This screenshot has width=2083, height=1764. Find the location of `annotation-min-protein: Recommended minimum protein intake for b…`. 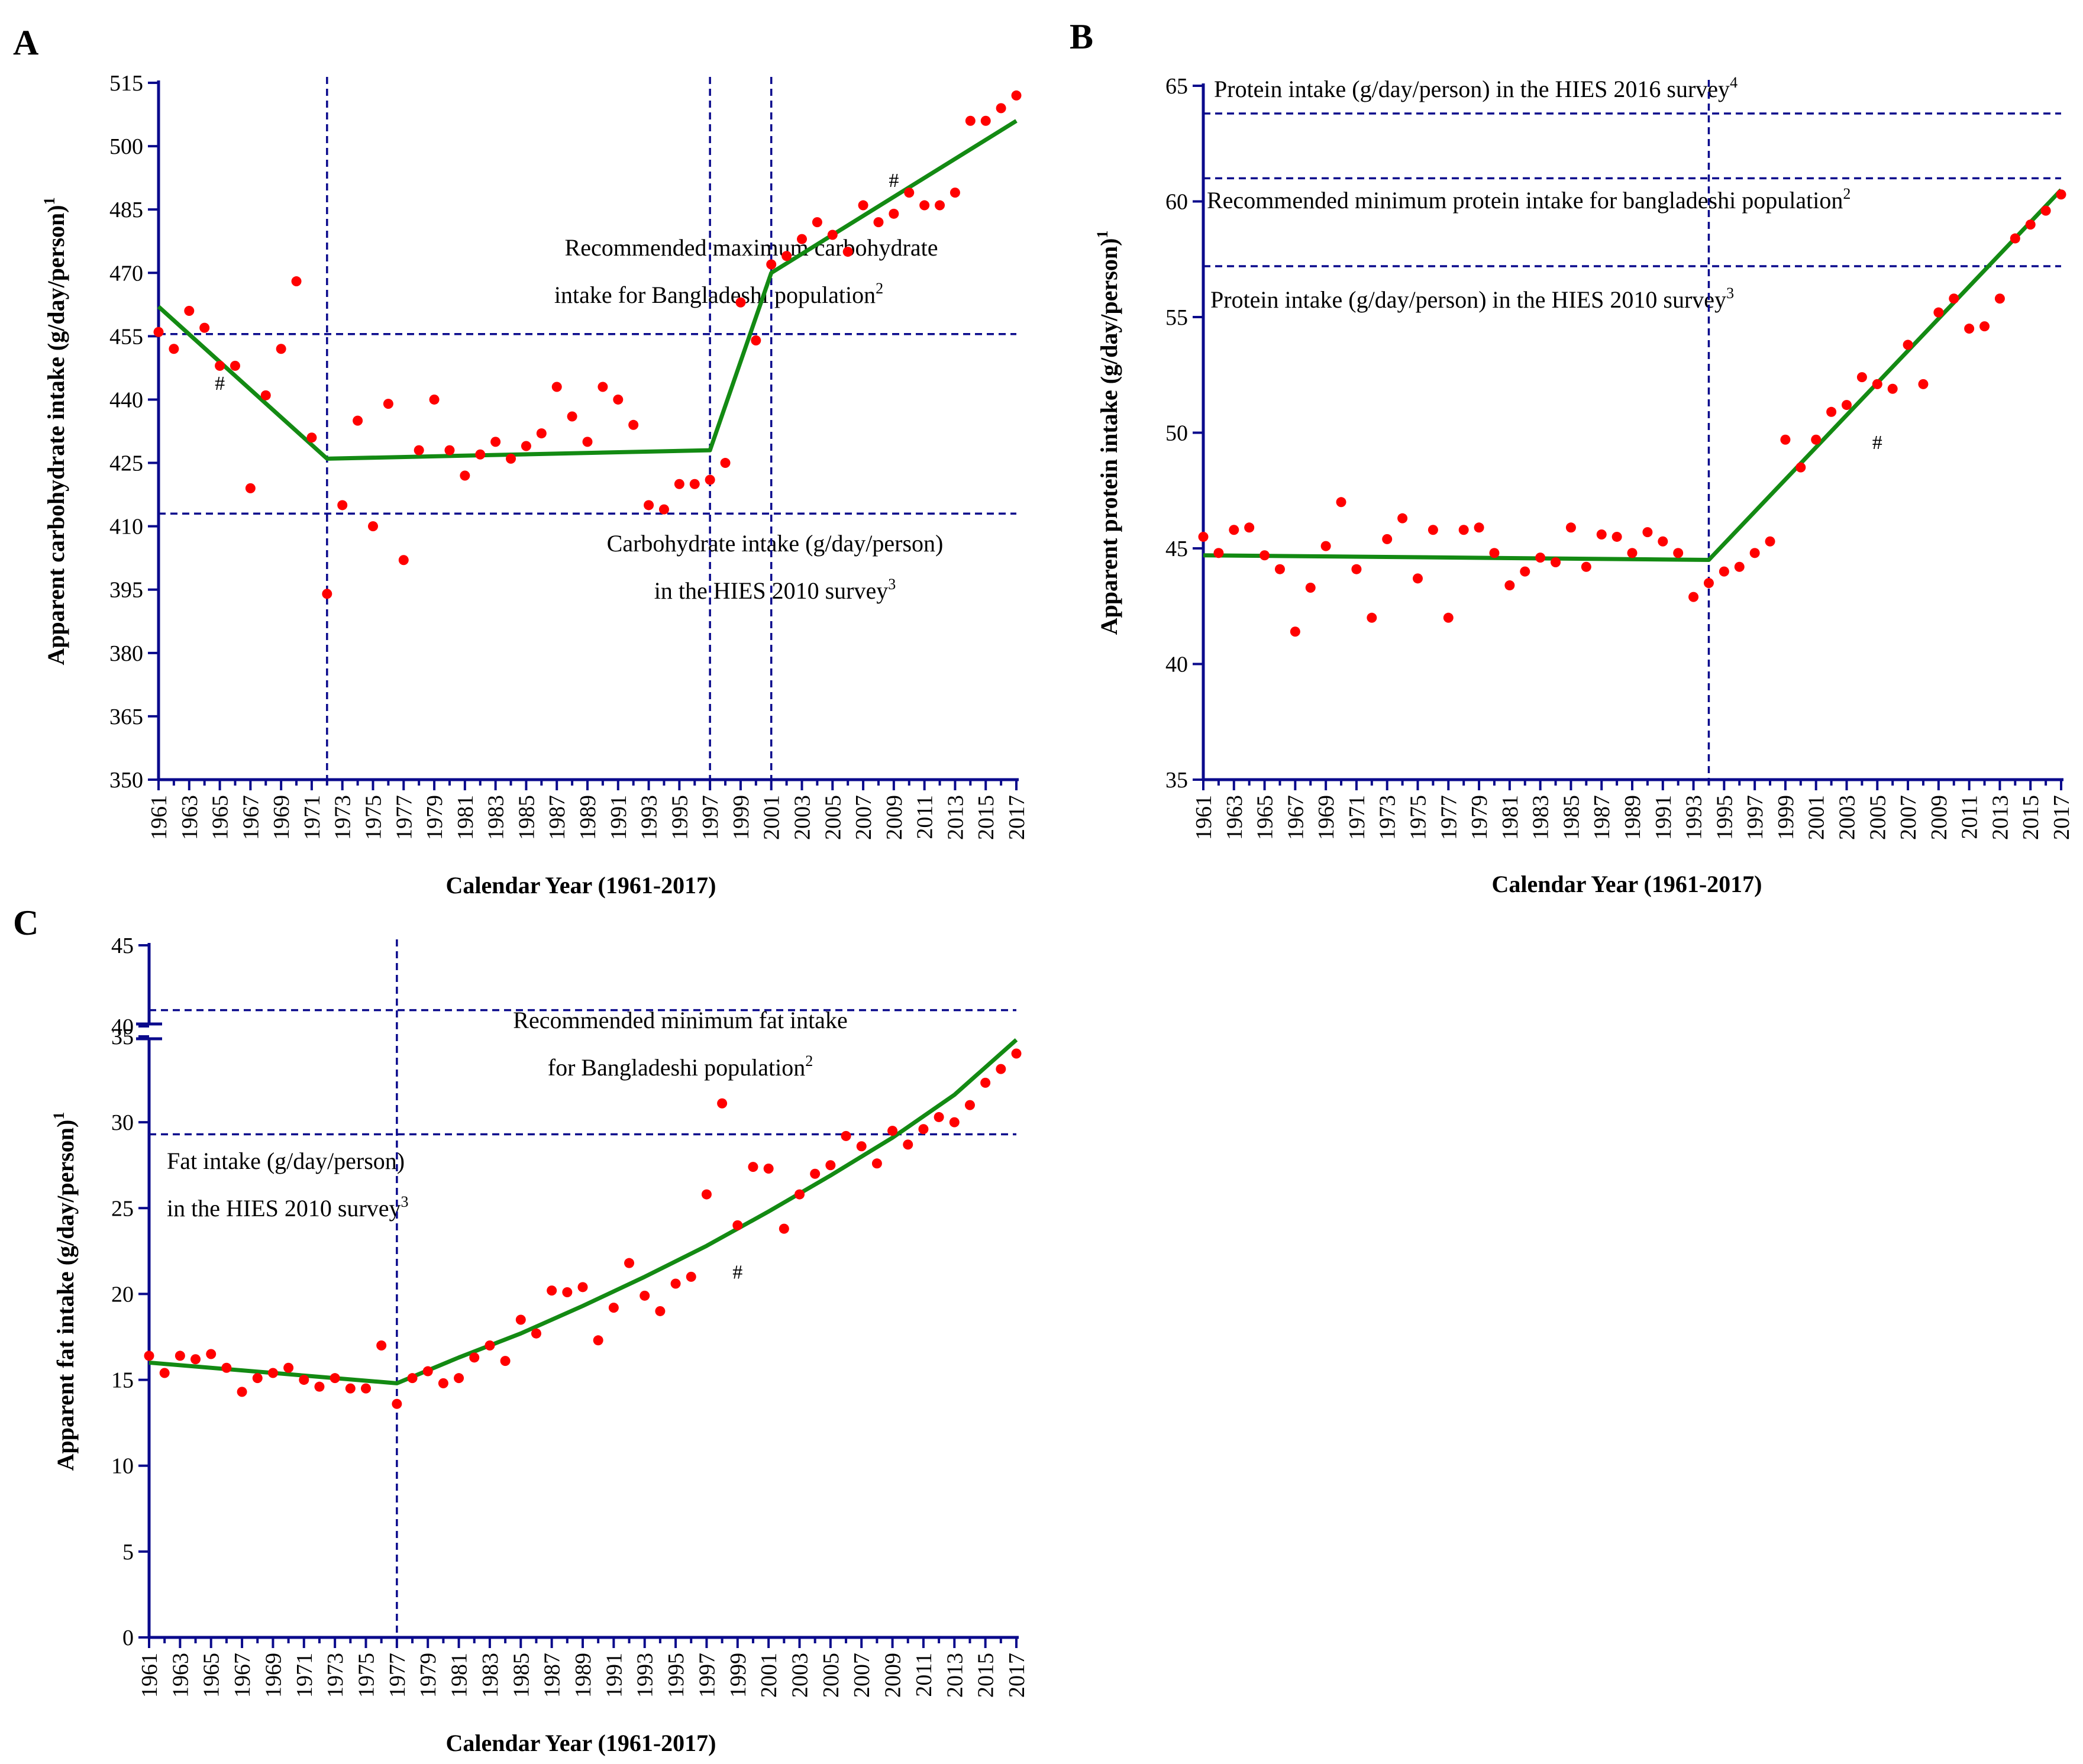

annotation-min-protein: Recommended minimum protein intake for b… is located at coordinates (1529, 199).